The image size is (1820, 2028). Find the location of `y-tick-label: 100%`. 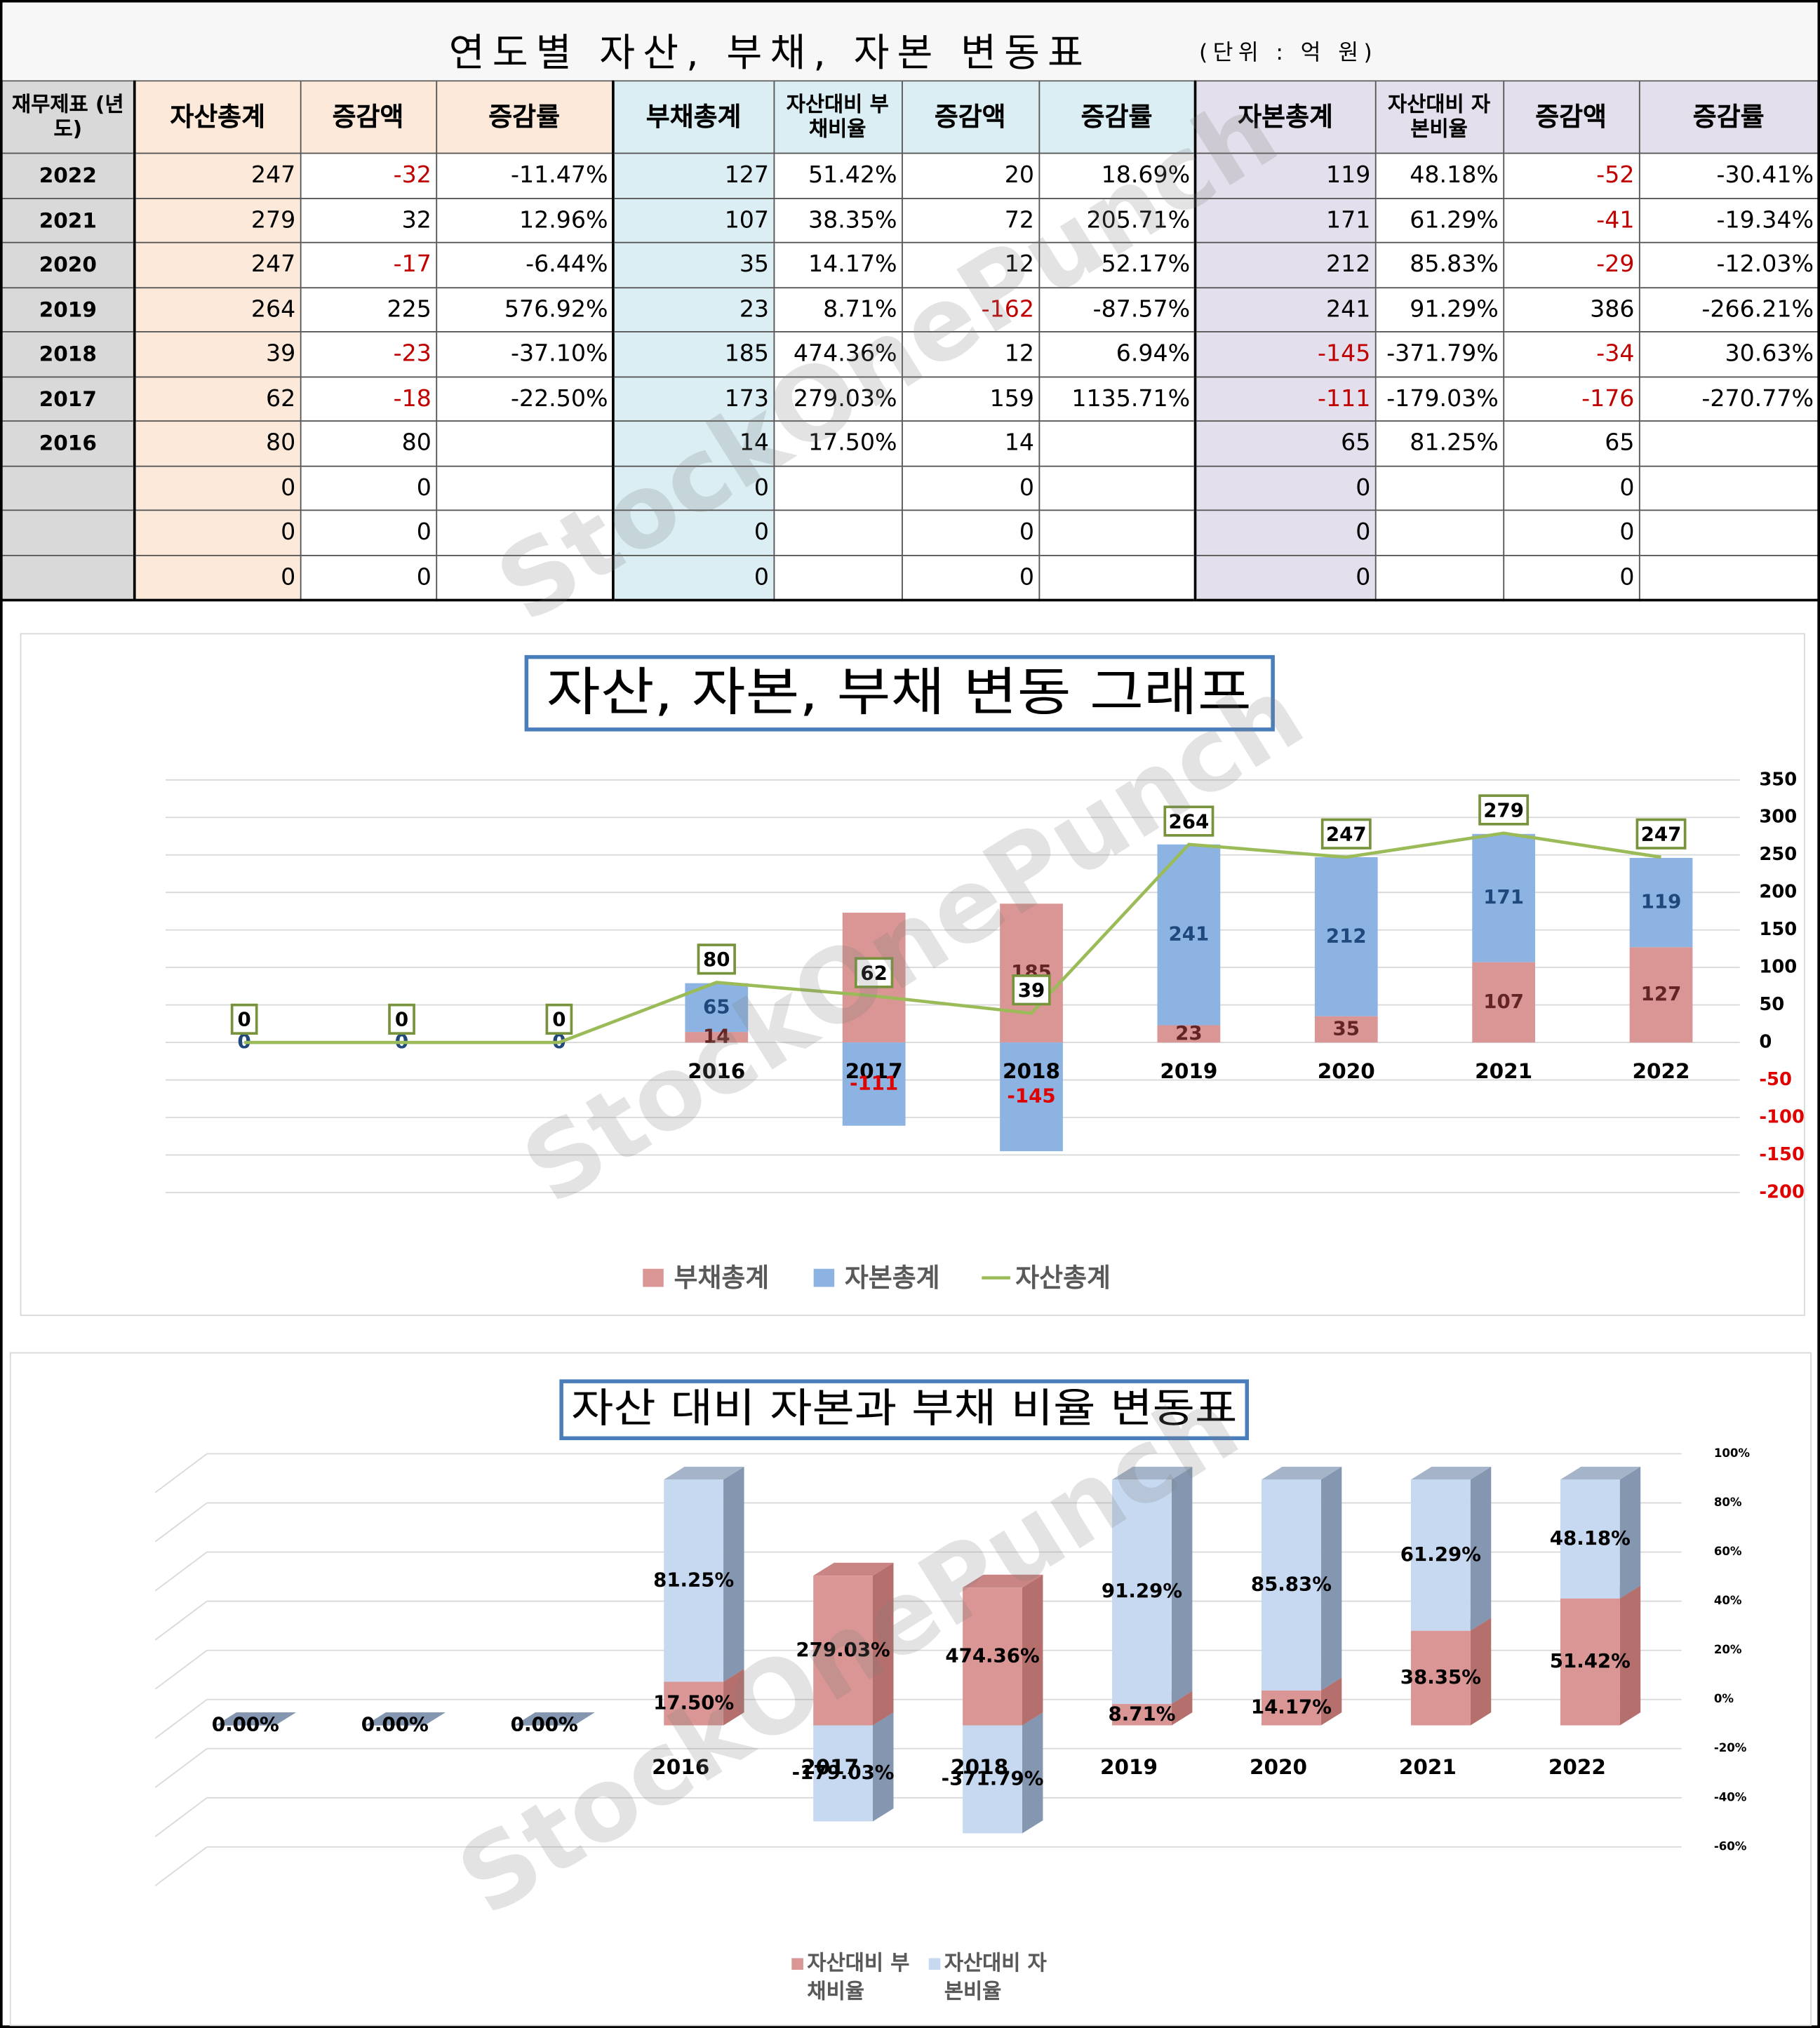

y-tick-label: 100% is located at coordinates (1732, 1453).